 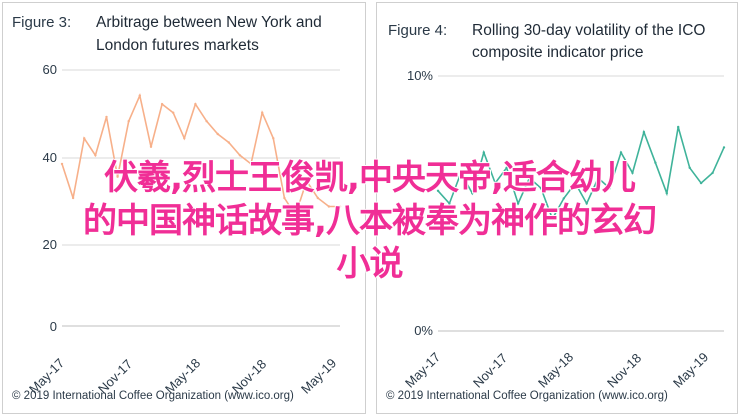 What do you see at coordinates (42, 22) in the screenshot?
I see `figure-3-label: Figure 3:` at bounding box center [42, 22].